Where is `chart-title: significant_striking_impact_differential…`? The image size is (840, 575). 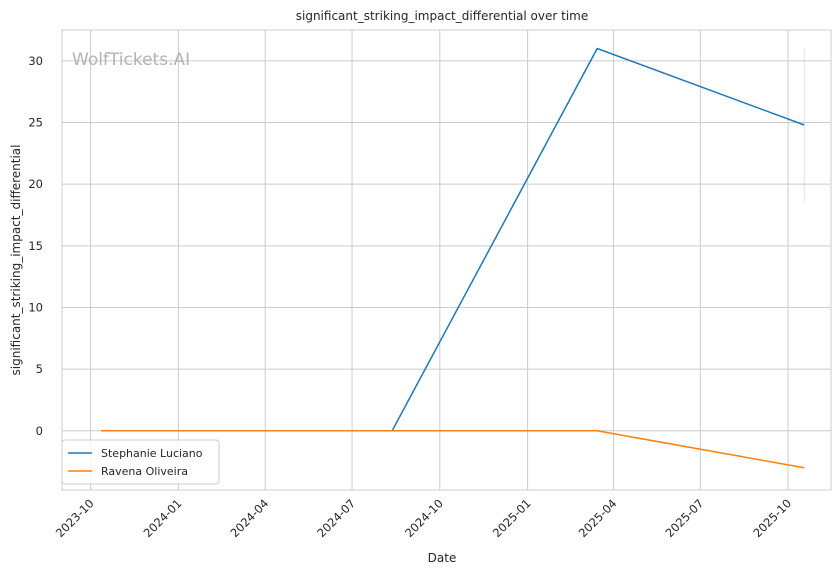 chart-title: significant_striking_impact_differential… is located at coordinates (442, 16).